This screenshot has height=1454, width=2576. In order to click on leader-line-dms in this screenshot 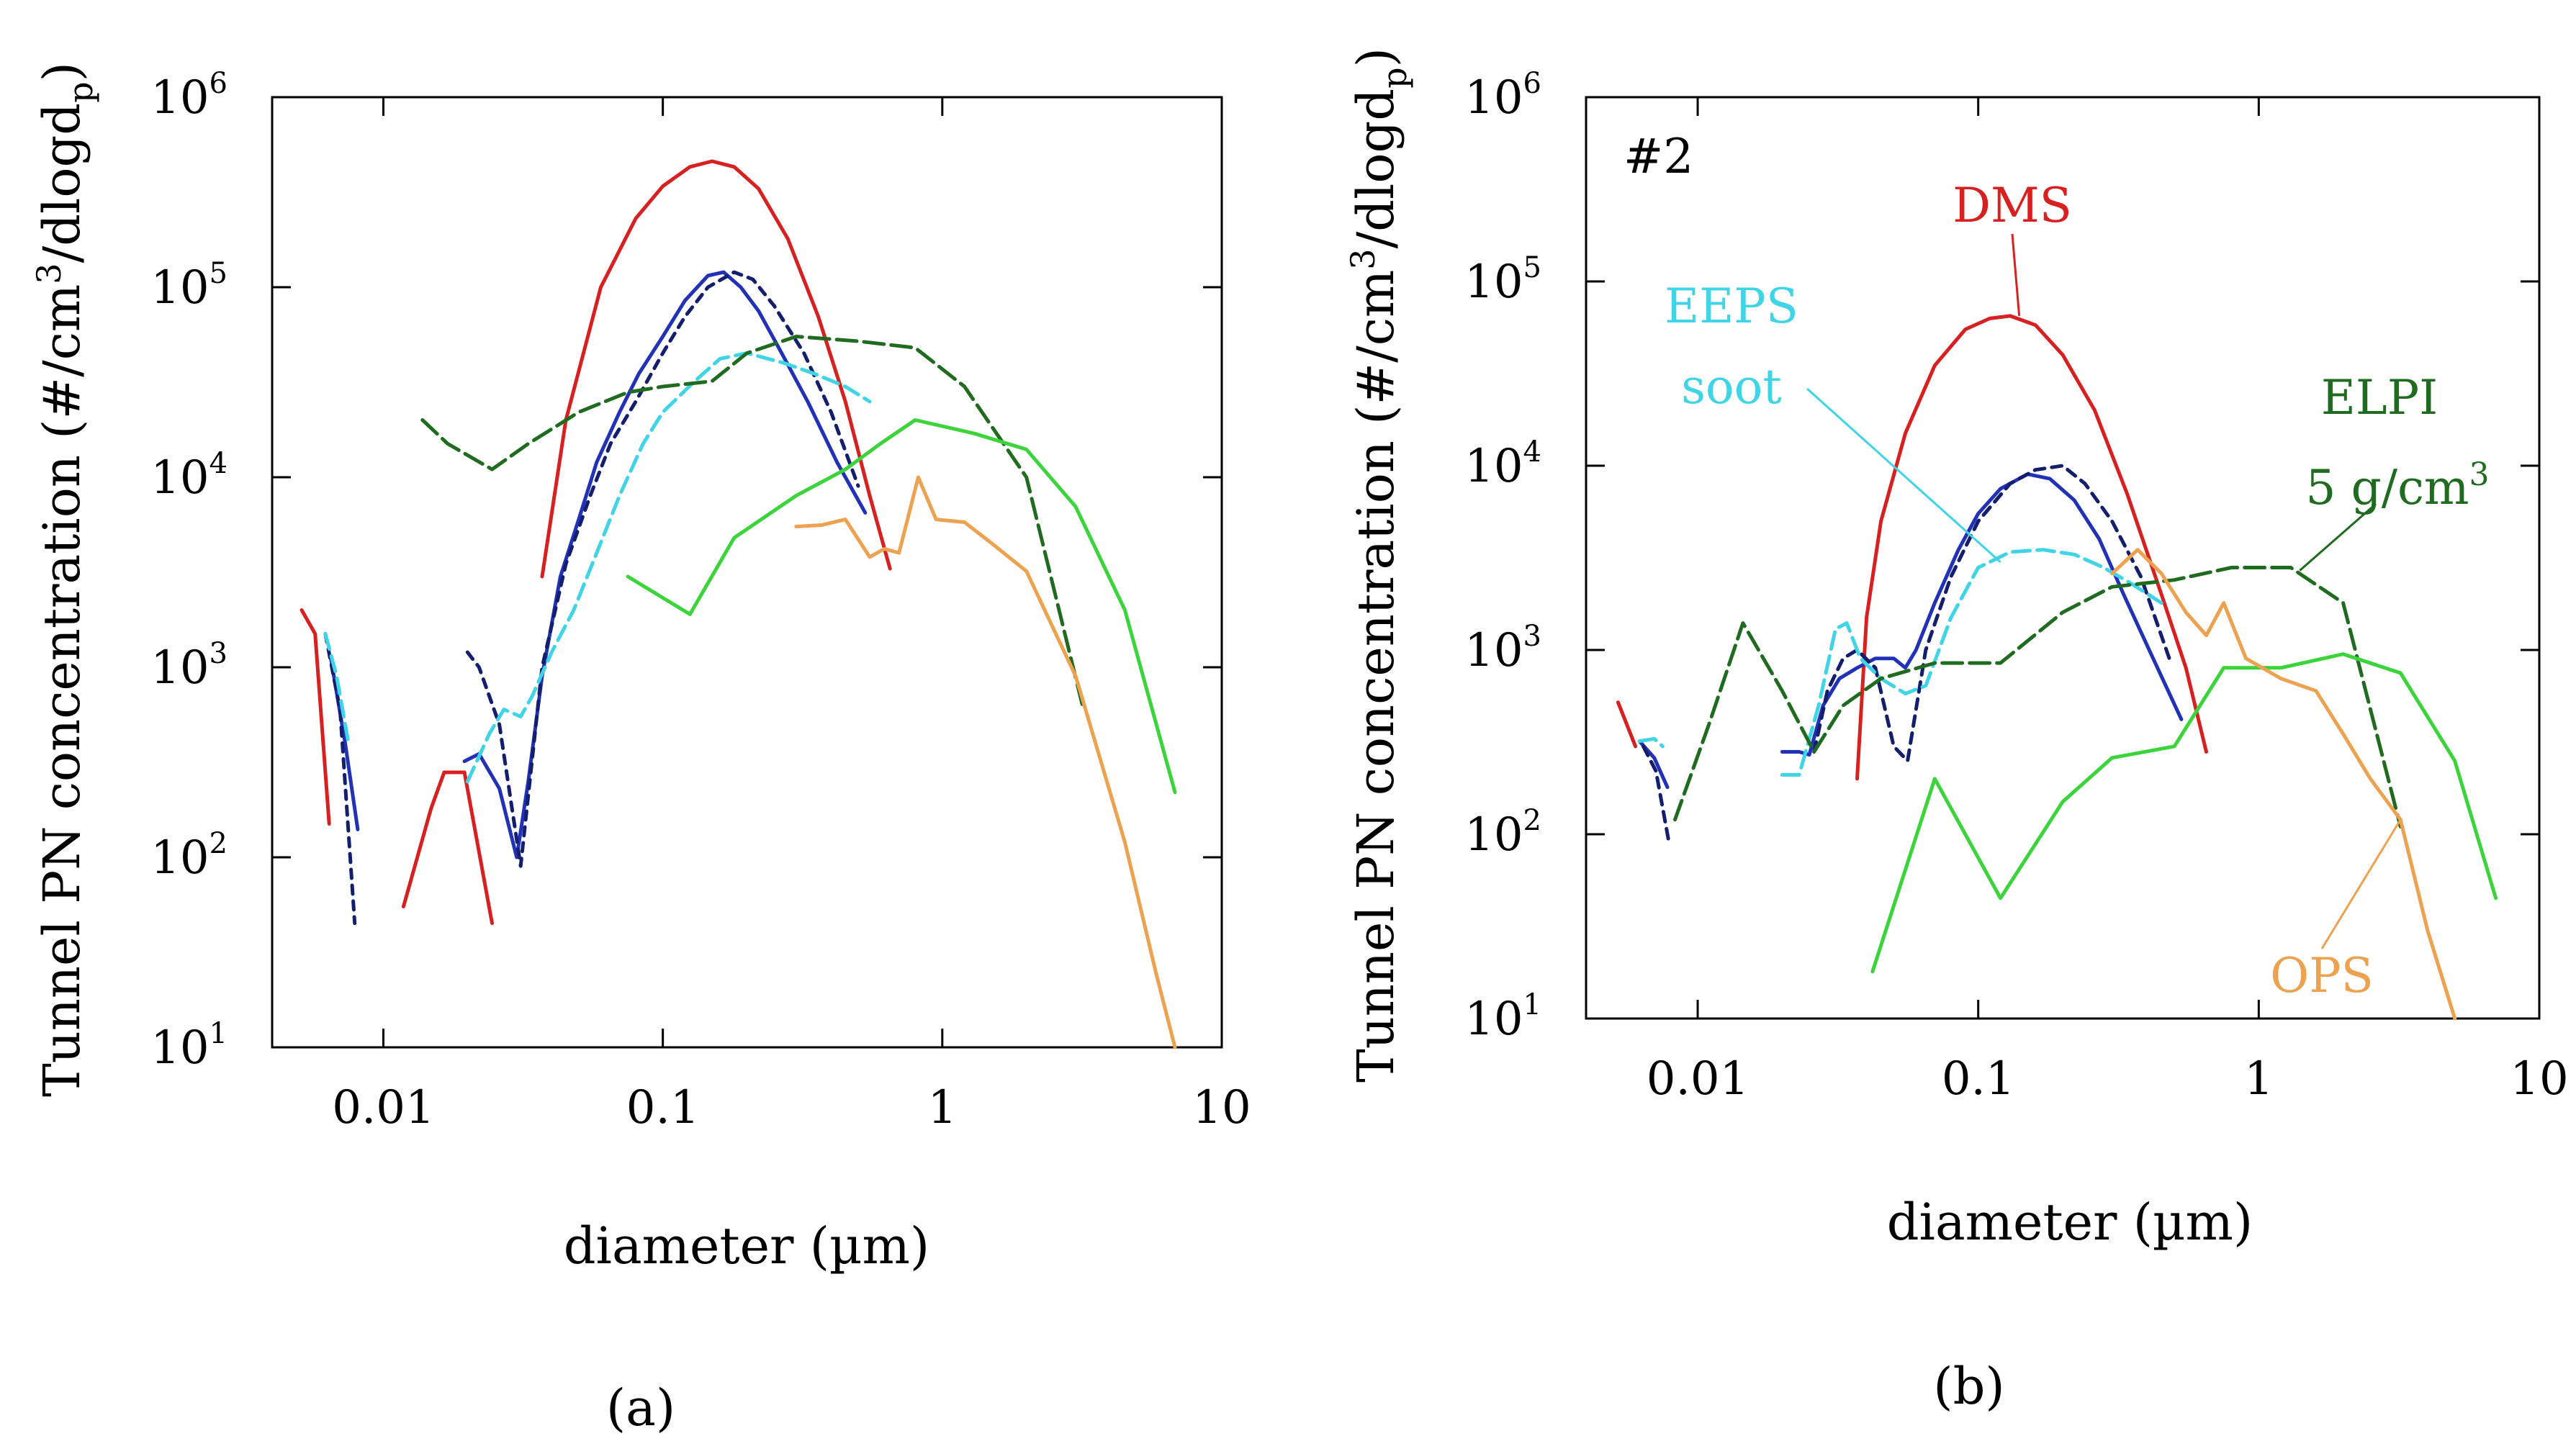, I will do `click(2016, 275)`.